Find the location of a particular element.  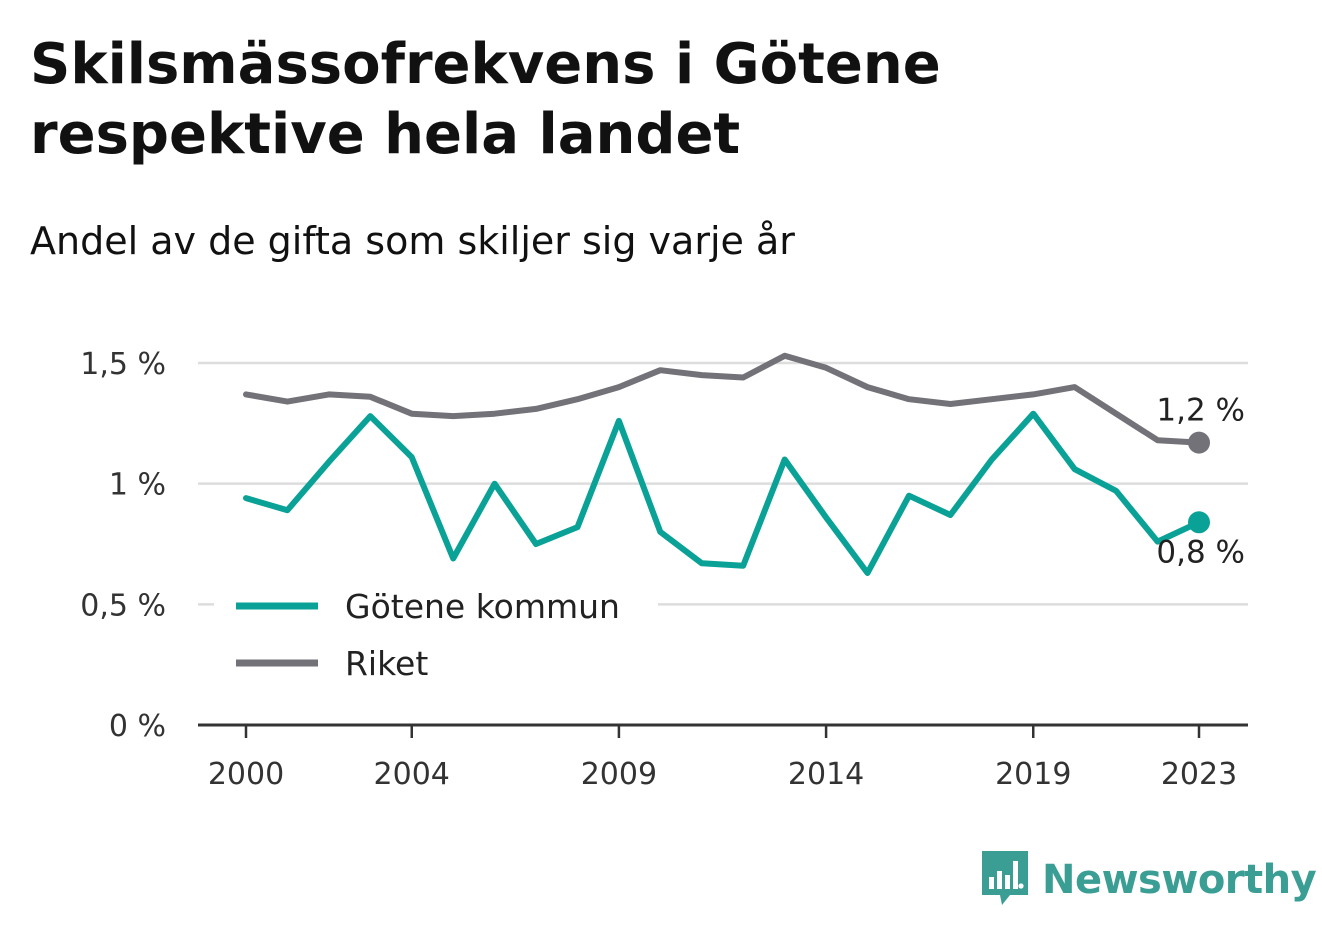

y-tick-label: 0,5 % is located at coordinates (123, 605).